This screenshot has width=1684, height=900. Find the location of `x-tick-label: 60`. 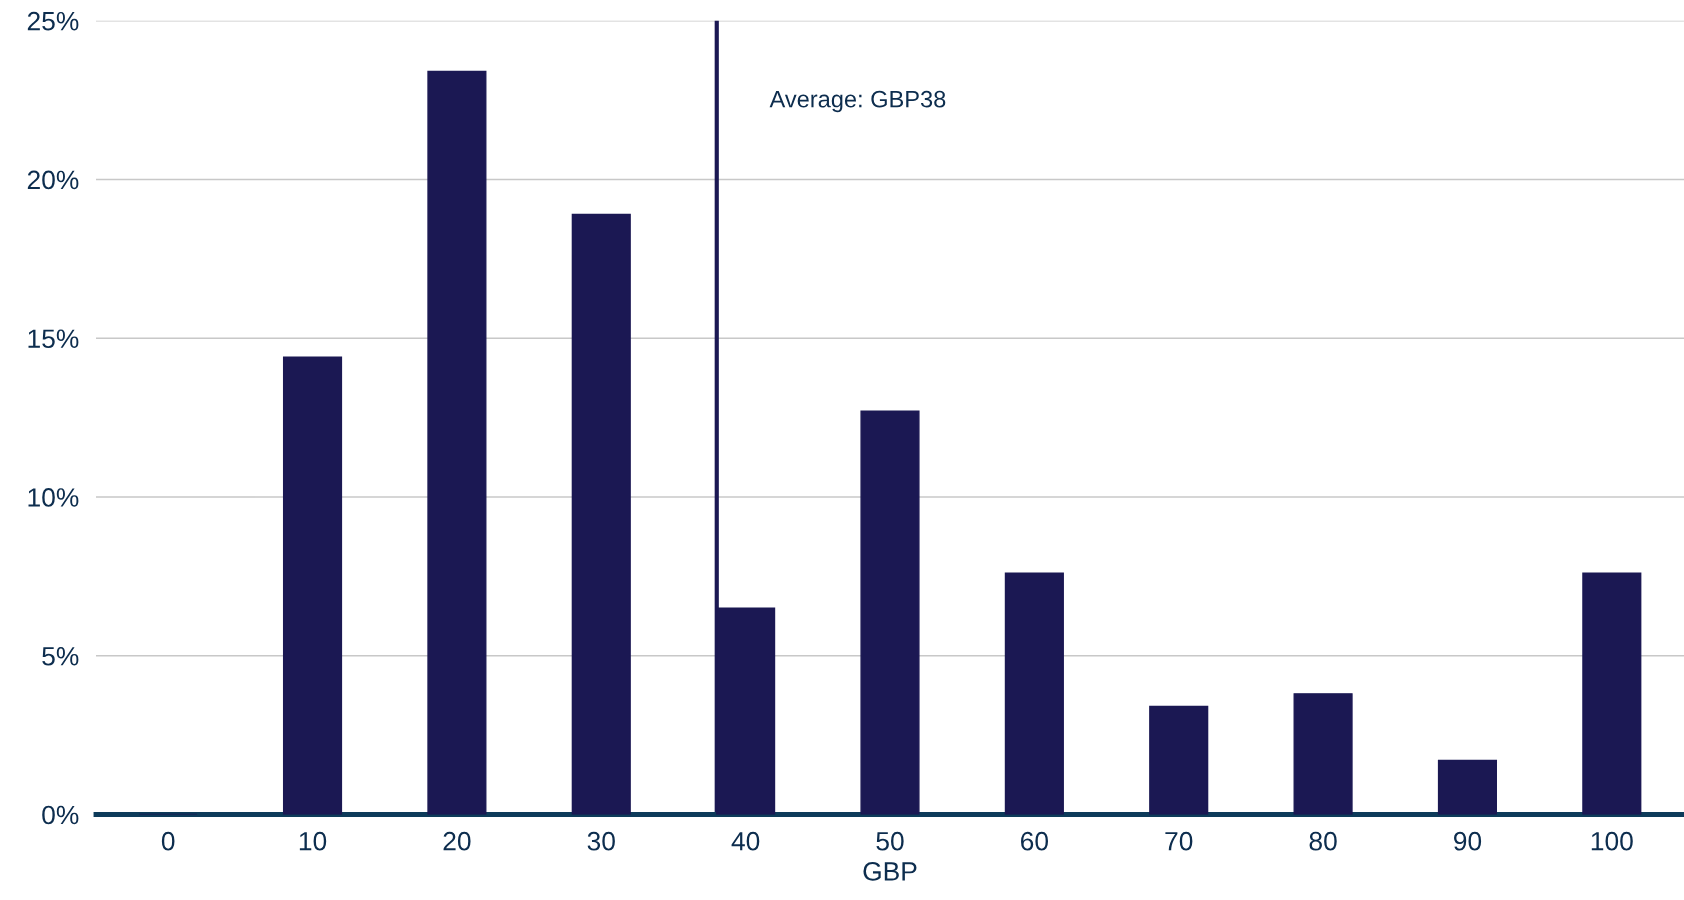

x-tick-label: 60 is located at coordinates (1034, 841).